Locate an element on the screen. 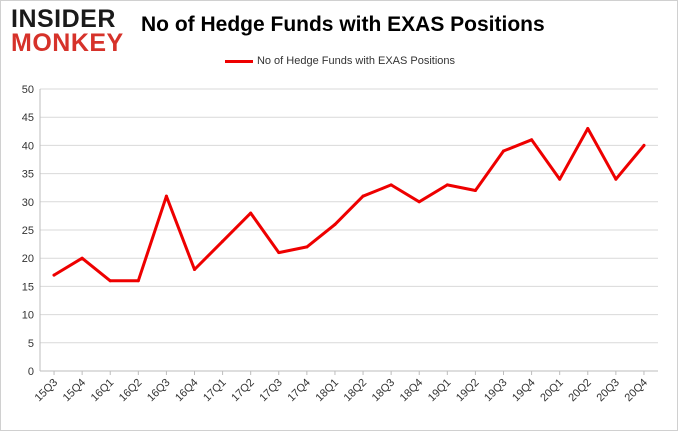  y-tick-label: 15 is located at coordinates (28, 287).